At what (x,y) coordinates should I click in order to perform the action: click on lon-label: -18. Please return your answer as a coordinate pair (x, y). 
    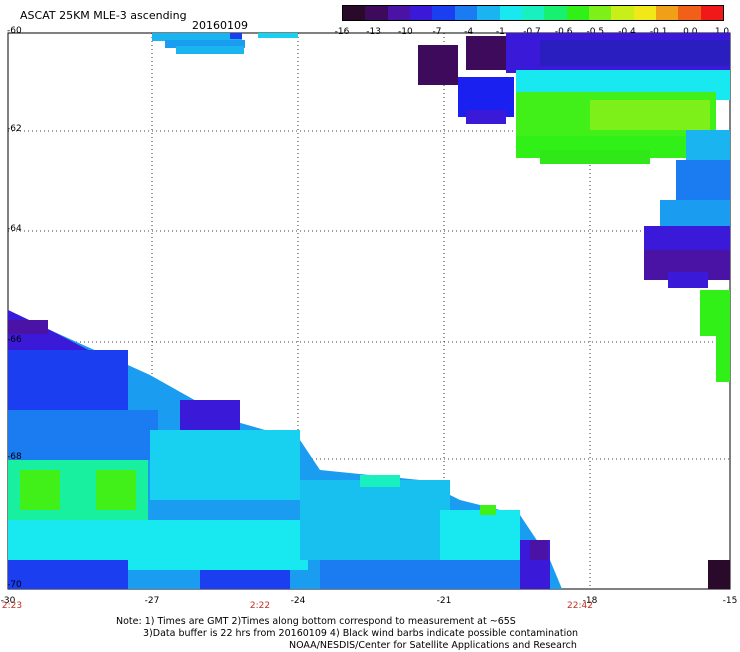
    Looking at the image, I should click on (590, 601).